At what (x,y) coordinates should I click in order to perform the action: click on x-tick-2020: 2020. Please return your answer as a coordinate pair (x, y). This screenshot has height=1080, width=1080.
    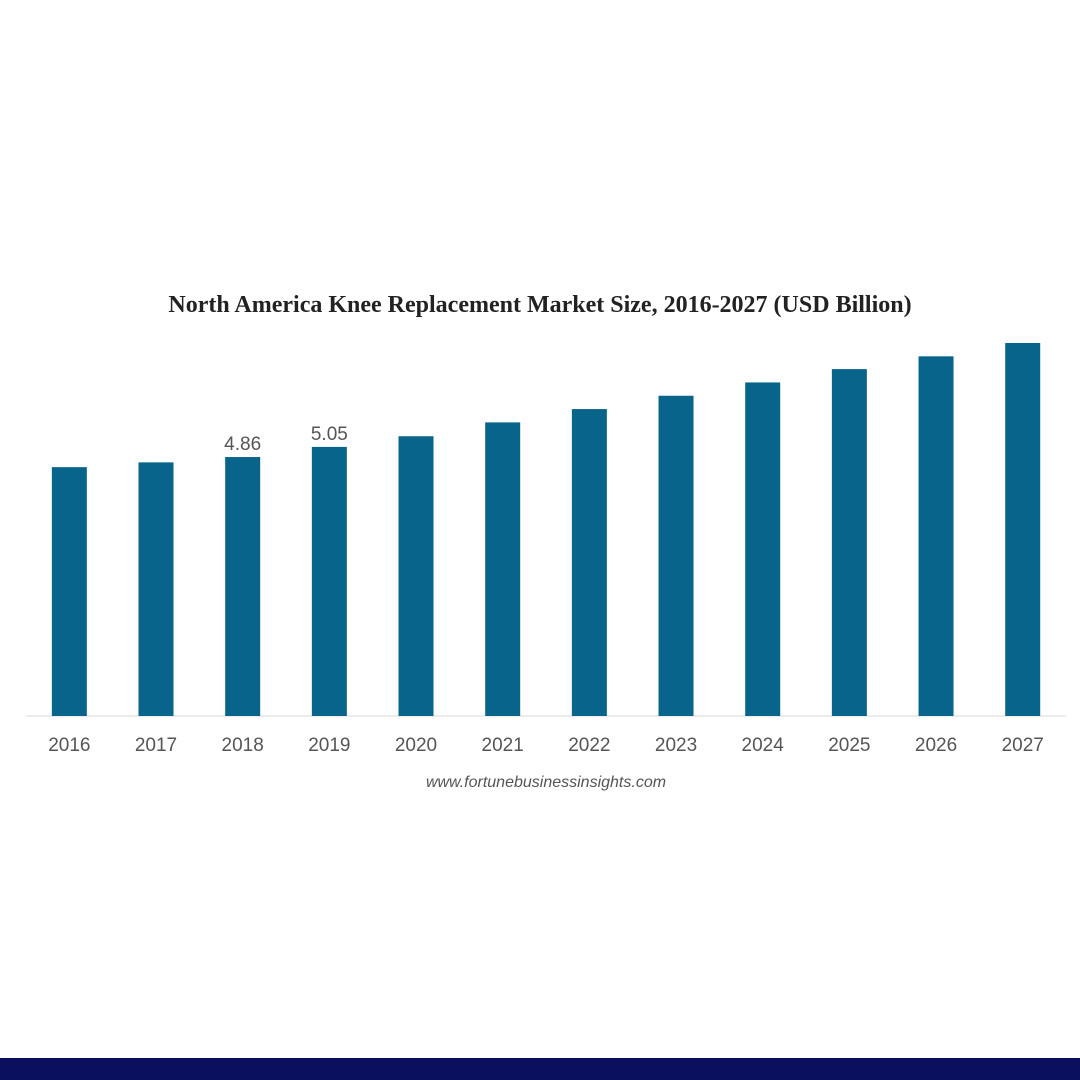
    Looking at the image, I should click on (416, 745).